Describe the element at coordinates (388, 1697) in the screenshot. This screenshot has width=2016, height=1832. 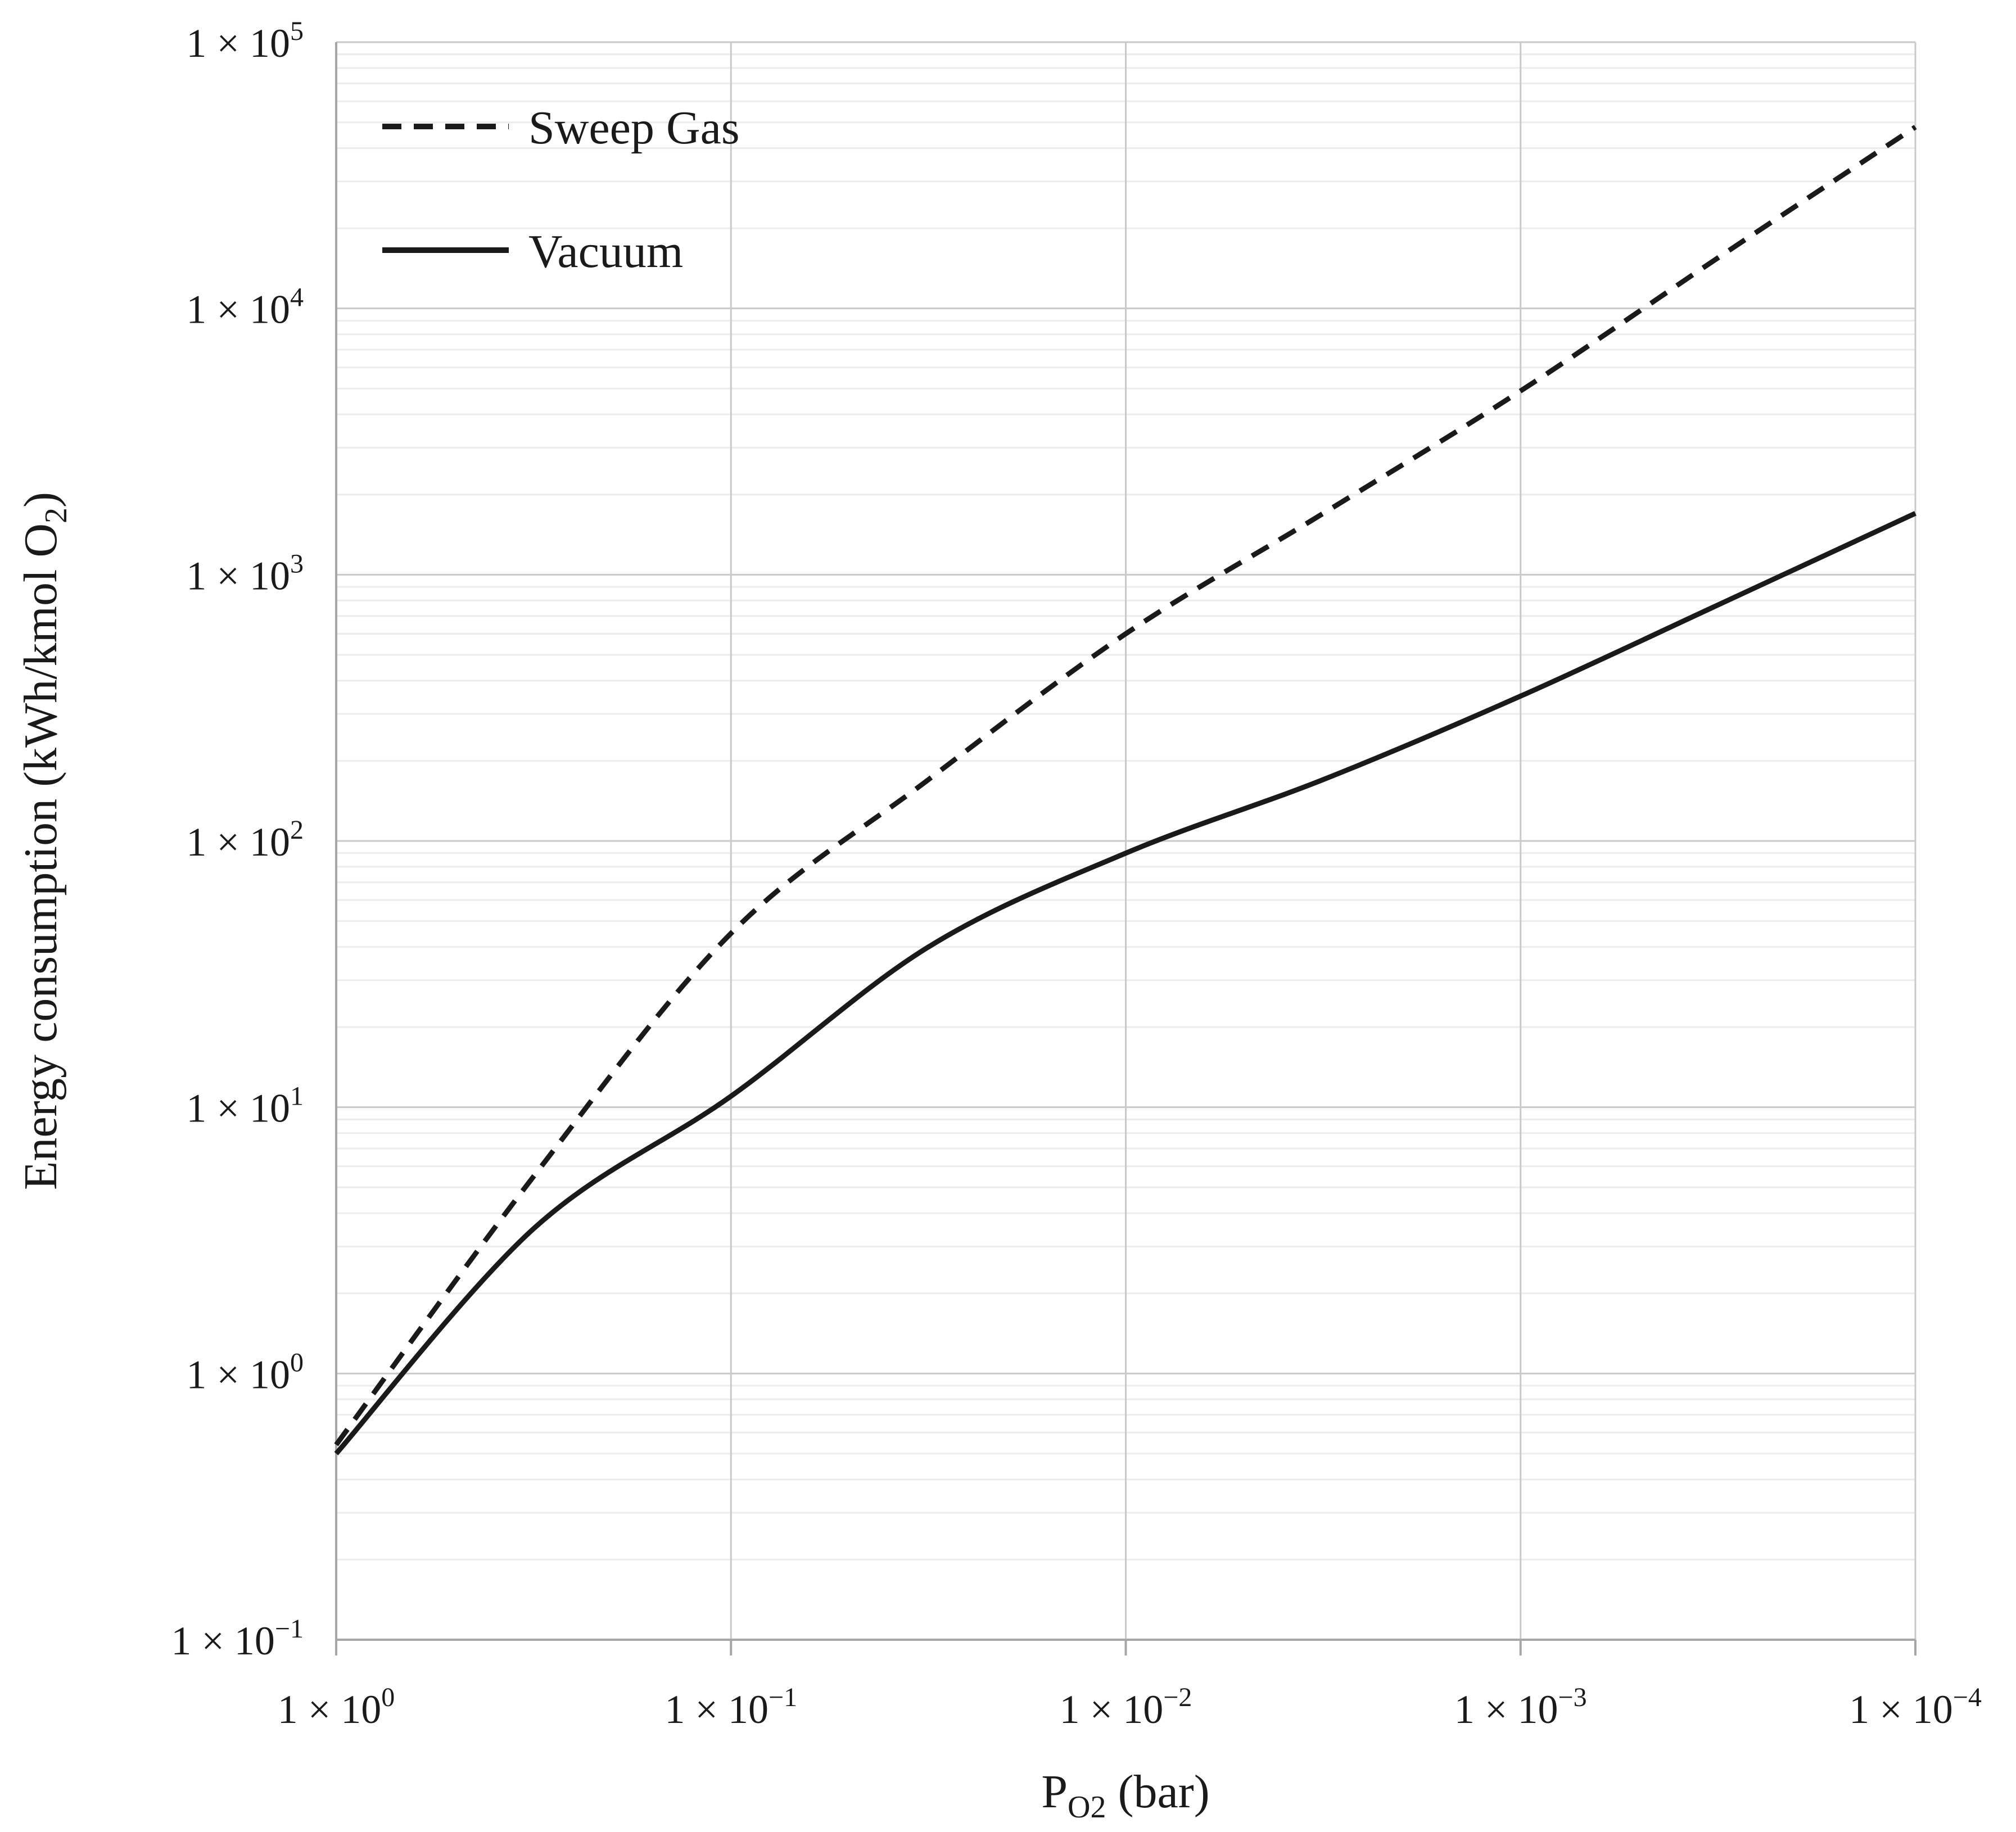
I see `x-axis-tick-label-exponent: 0` at that location.